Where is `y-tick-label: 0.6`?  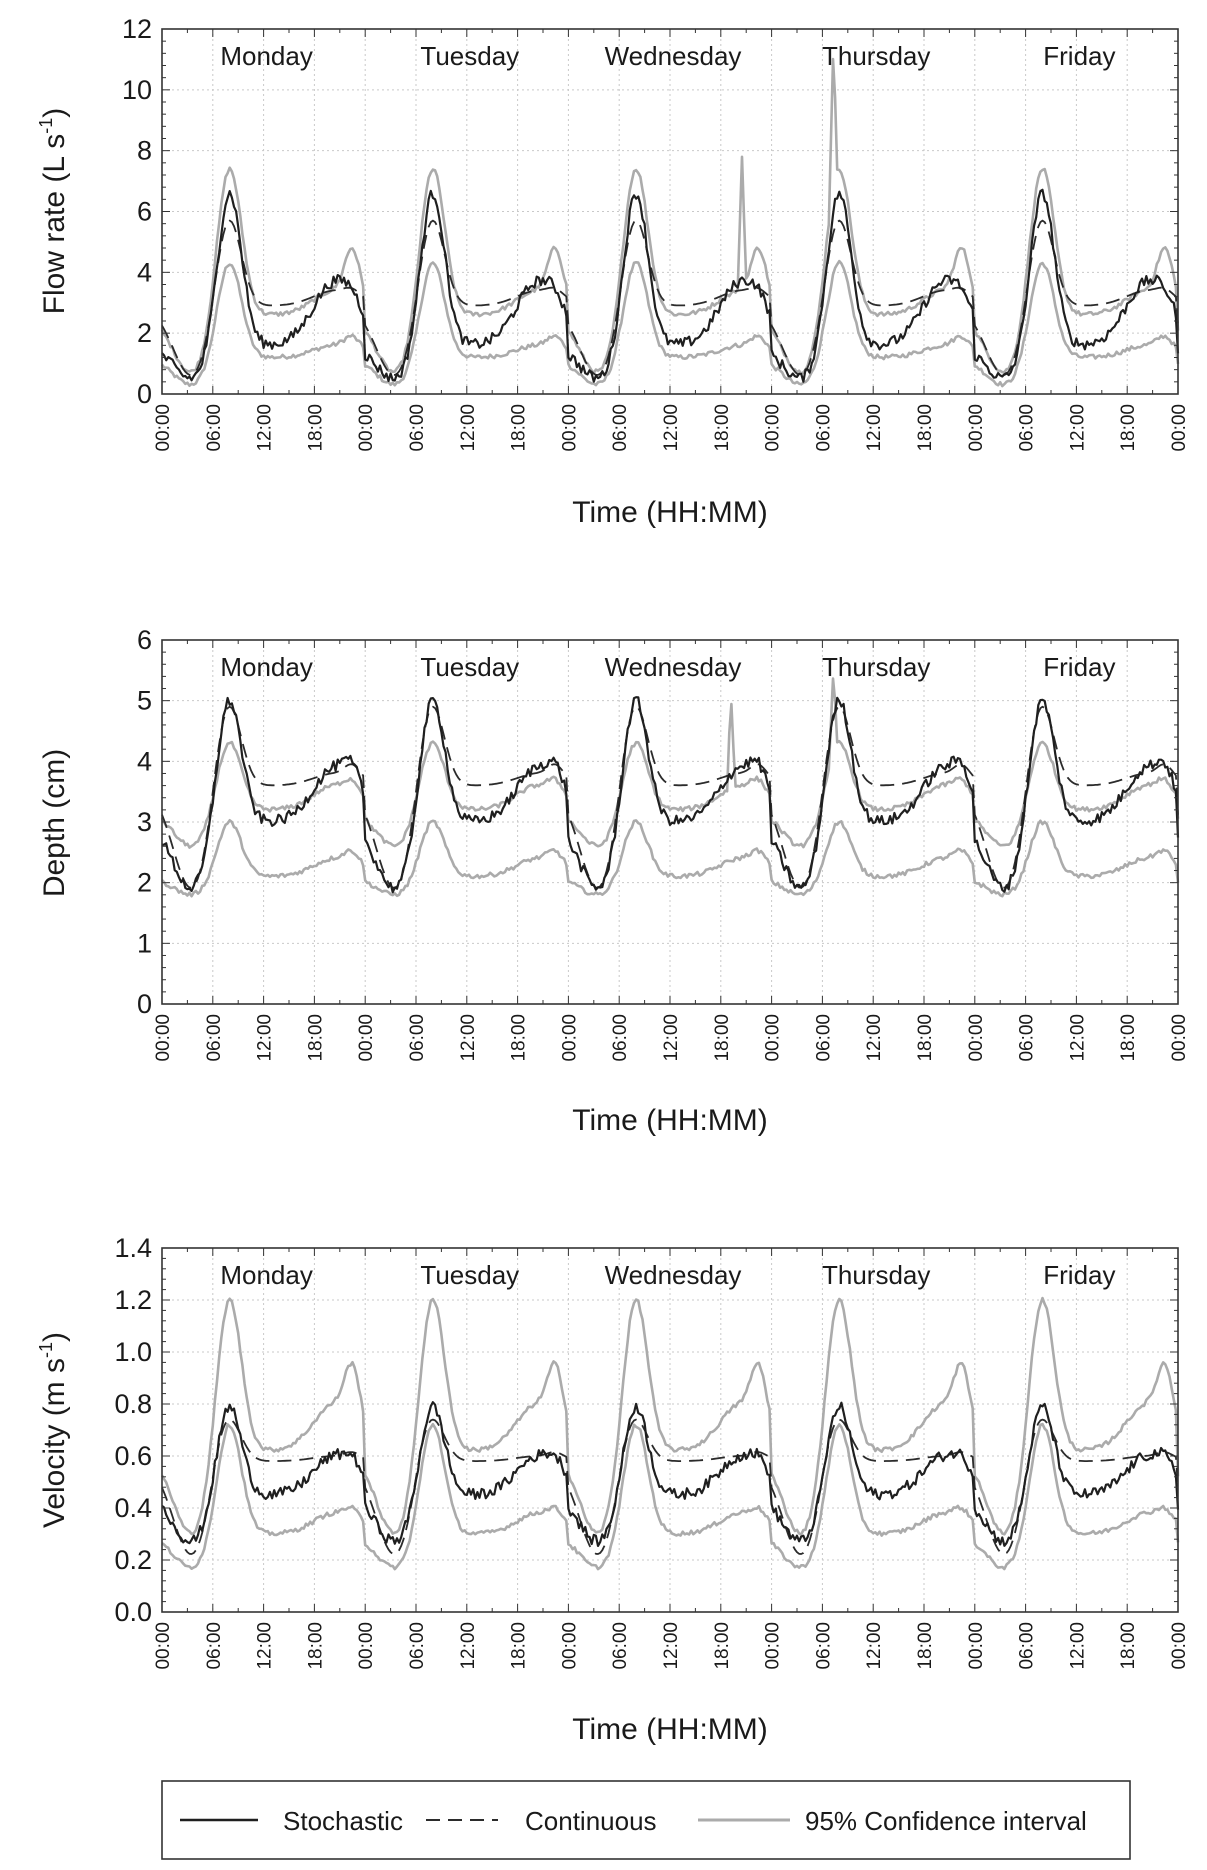
y-tick-label: 0.6 is located at coordinates (133, 1456).